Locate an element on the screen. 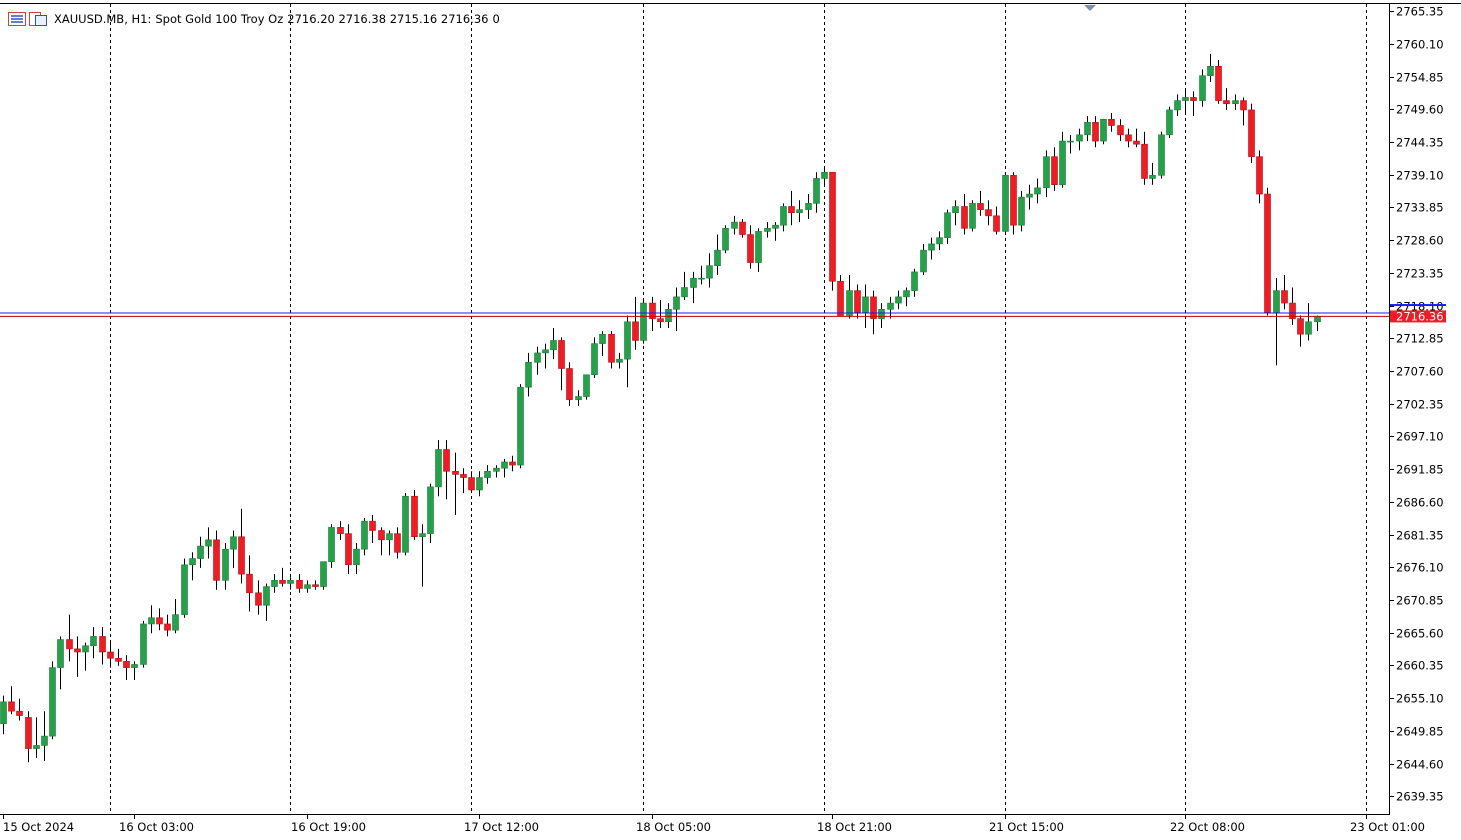 The image size is (1461, 840). price-tick-label: 2760.10 is located at coordinates (1420, 45).